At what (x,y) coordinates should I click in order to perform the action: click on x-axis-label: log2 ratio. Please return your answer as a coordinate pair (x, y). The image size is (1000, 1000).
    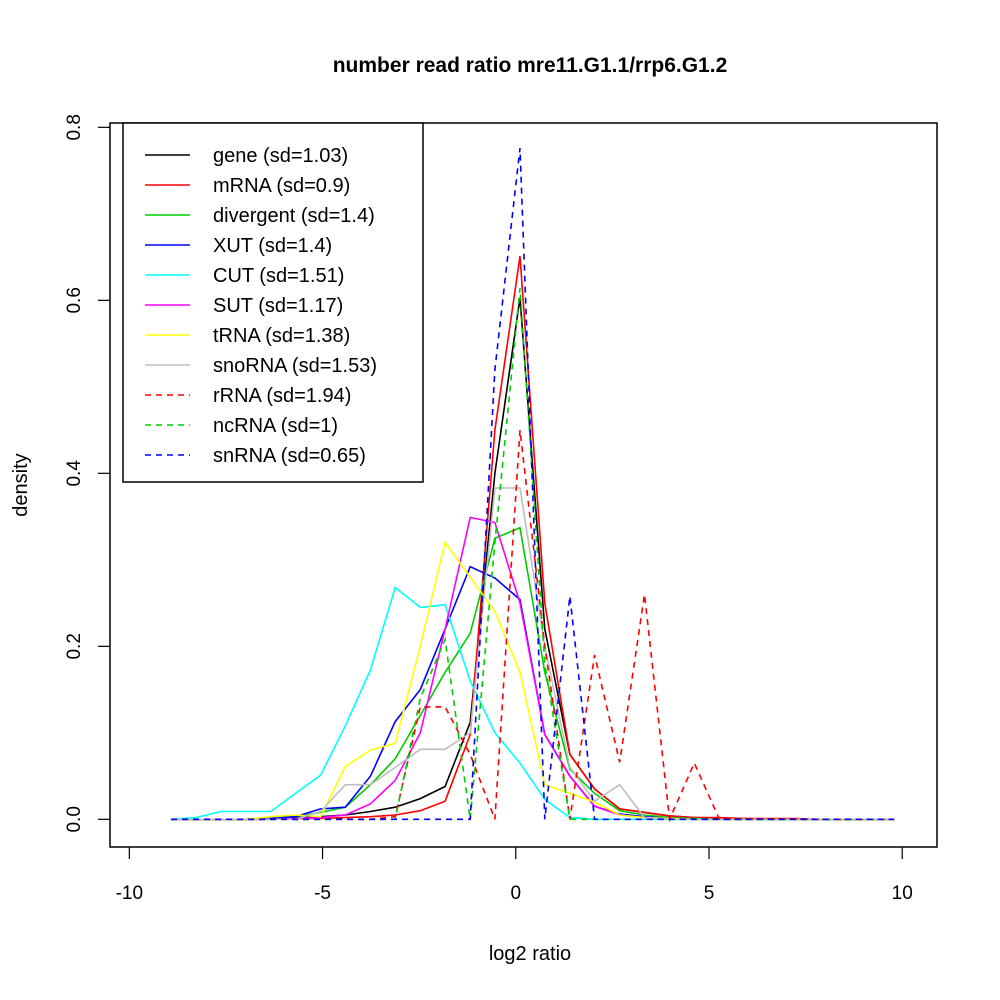
    Looking at the image, I should click on (530, 954).